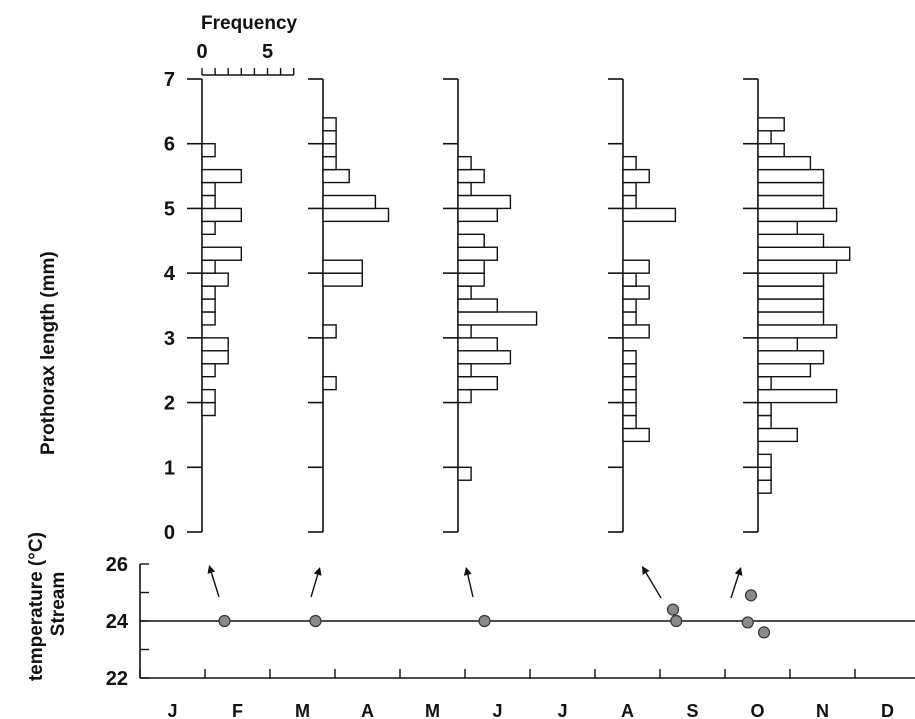  I want to click on length-tick-label: 1, so click(169, 468).